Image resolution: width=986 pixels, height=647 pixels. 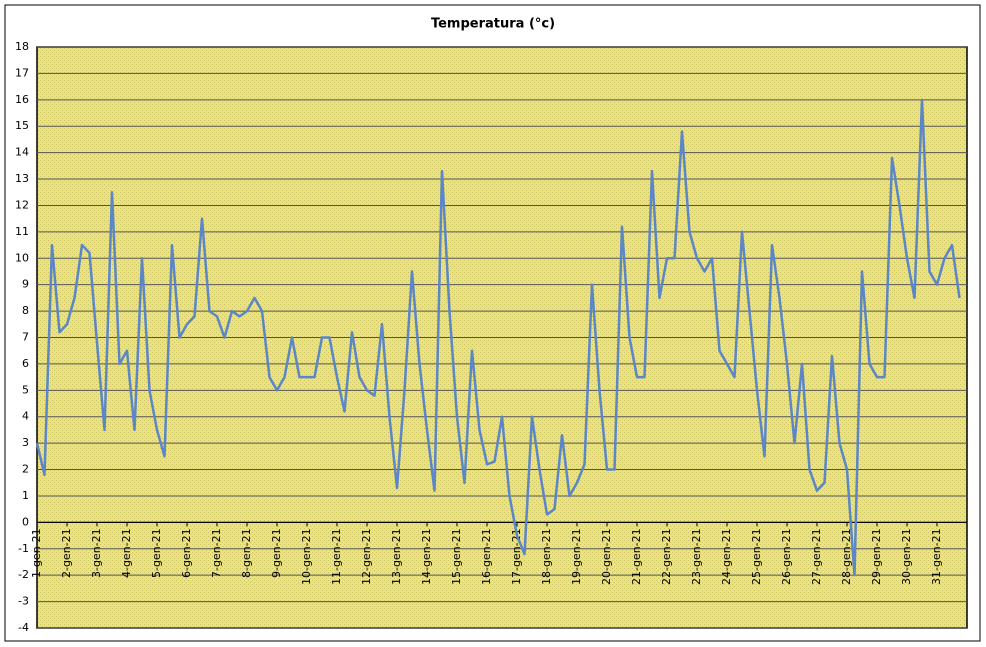 I want to click on y-tick-label: 0, so click(x=25, y=521).